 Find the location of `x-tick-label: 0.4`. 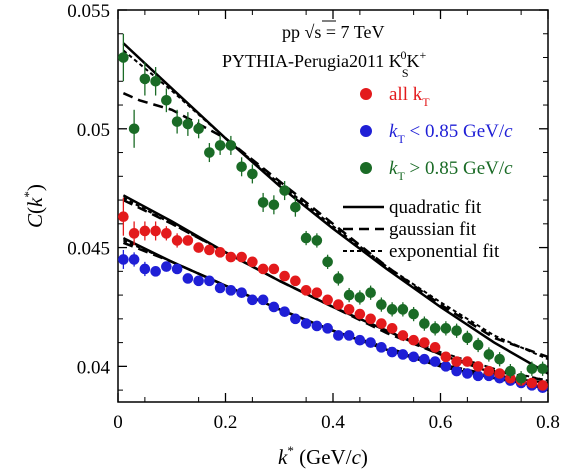

x-tick-label: 0.4 is located at coordinates (333, 422).